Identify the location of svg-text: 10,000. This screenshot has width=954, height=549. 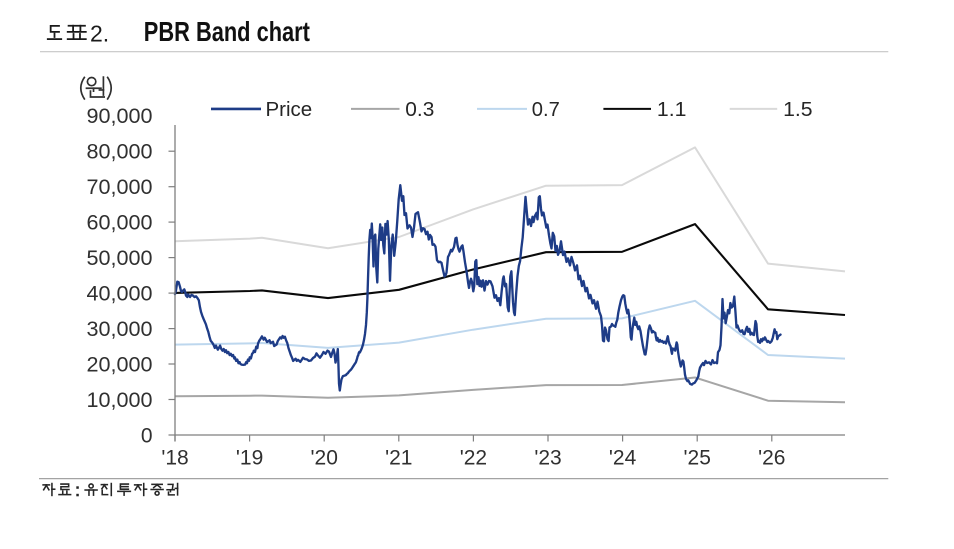
(120, 400).